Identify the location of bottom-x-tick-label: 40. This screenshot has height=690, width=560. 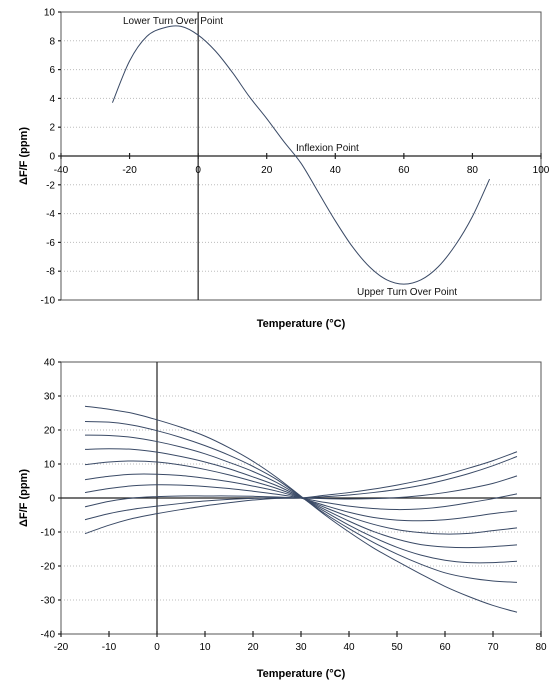
(349, 647).